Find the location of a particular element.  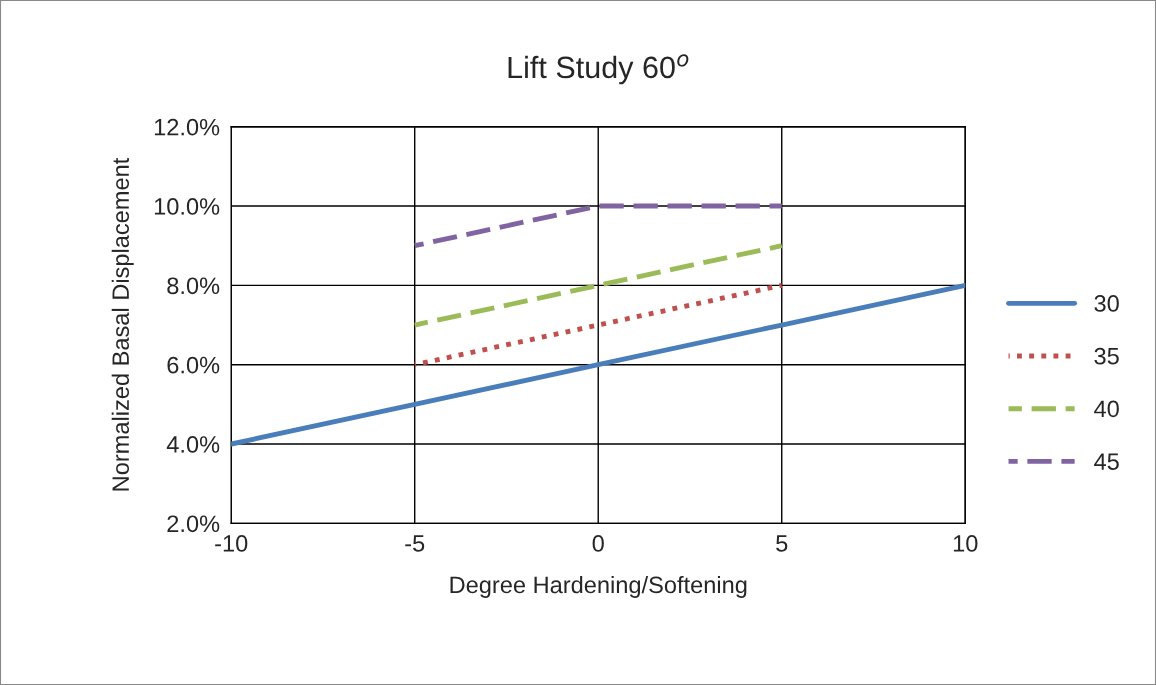

x-tick-label: 10 is located at coordinates (965, 543).